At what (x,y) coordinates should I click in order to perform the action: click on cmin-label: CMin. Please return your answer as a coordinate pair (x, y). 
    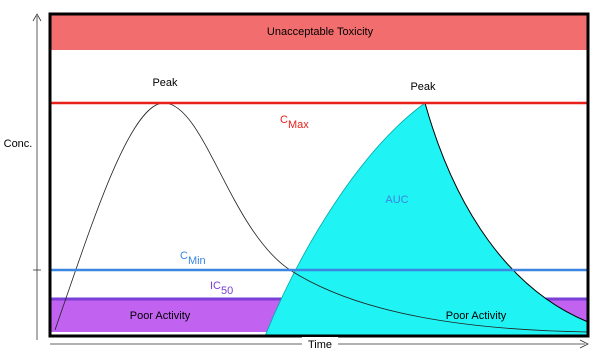
    Looking at the image, I should click on (193, 258).